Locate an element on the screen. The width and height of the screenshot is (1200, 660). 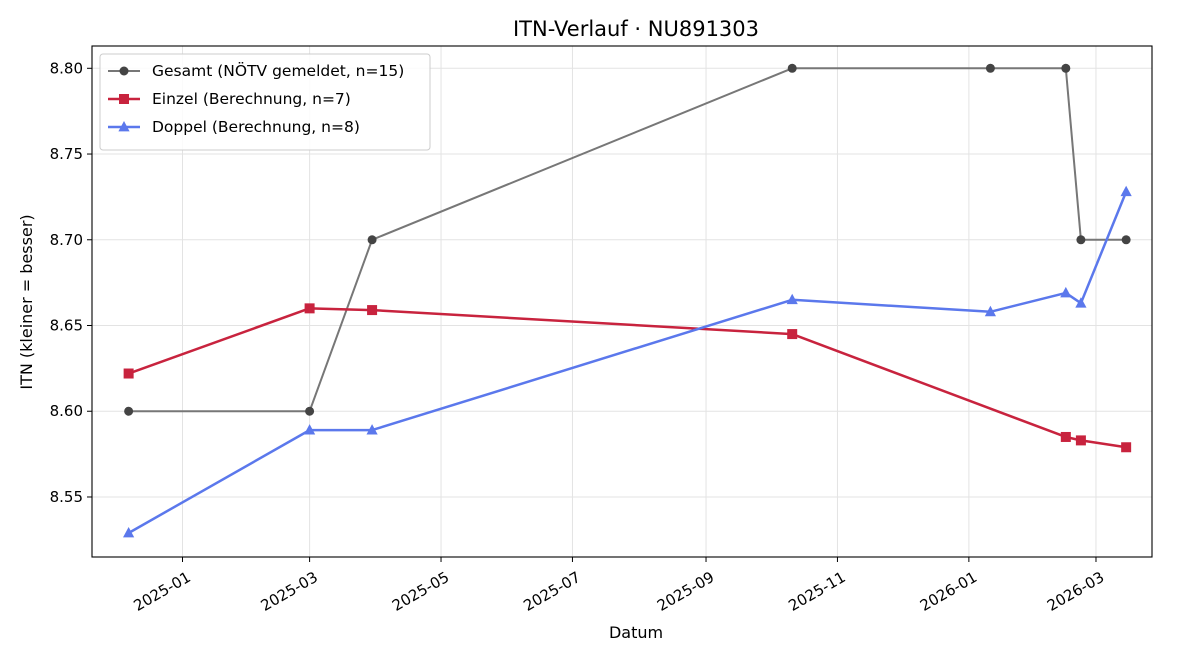
legend-entry: Gesamt (NÖTV gemeldet, n=15) is located at coordinates (256, 70).